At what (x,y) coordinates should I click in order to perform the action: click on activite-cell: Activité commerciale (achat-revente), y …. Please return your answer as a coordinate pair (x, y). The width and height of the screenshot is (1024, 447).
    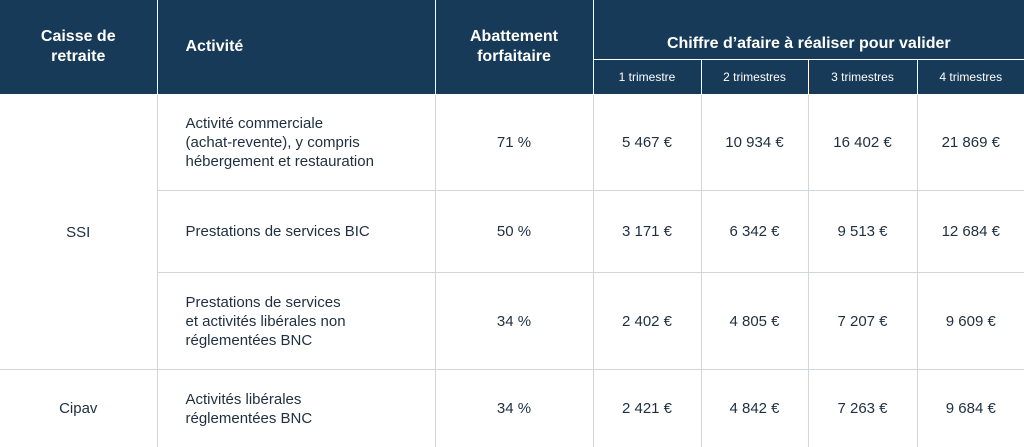
    Looking at the image, I should click on (296, 142).